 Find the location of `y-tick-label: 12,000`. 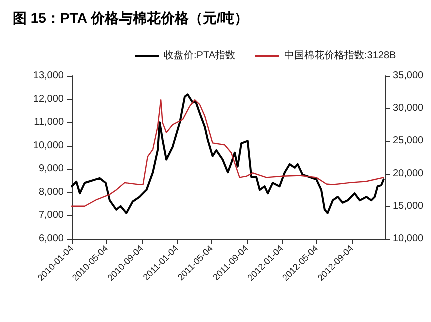

y-tick-label: 12,000 is located at coordinates (48, 99).